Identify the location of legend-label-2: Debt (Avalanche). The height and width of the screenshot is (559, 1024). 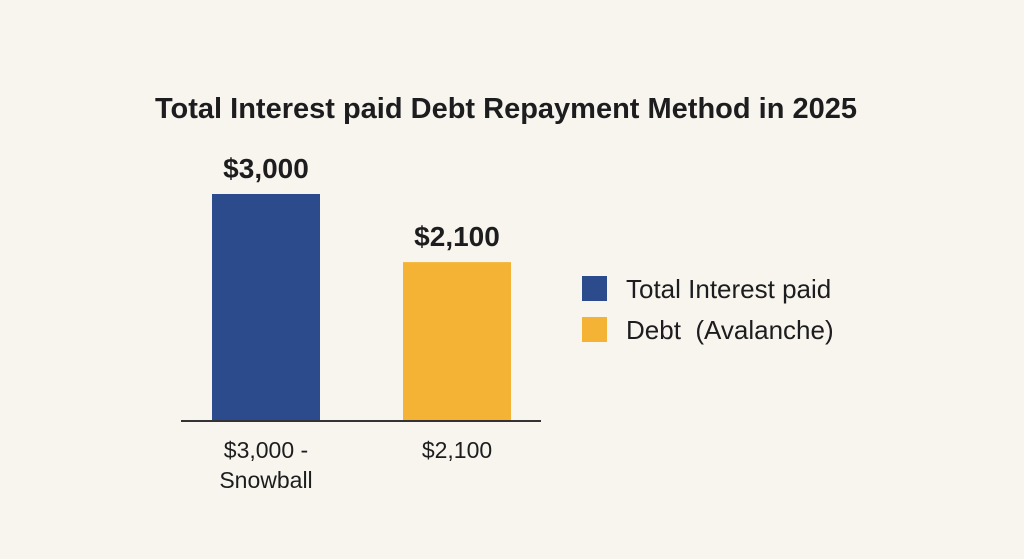
(730, 330).